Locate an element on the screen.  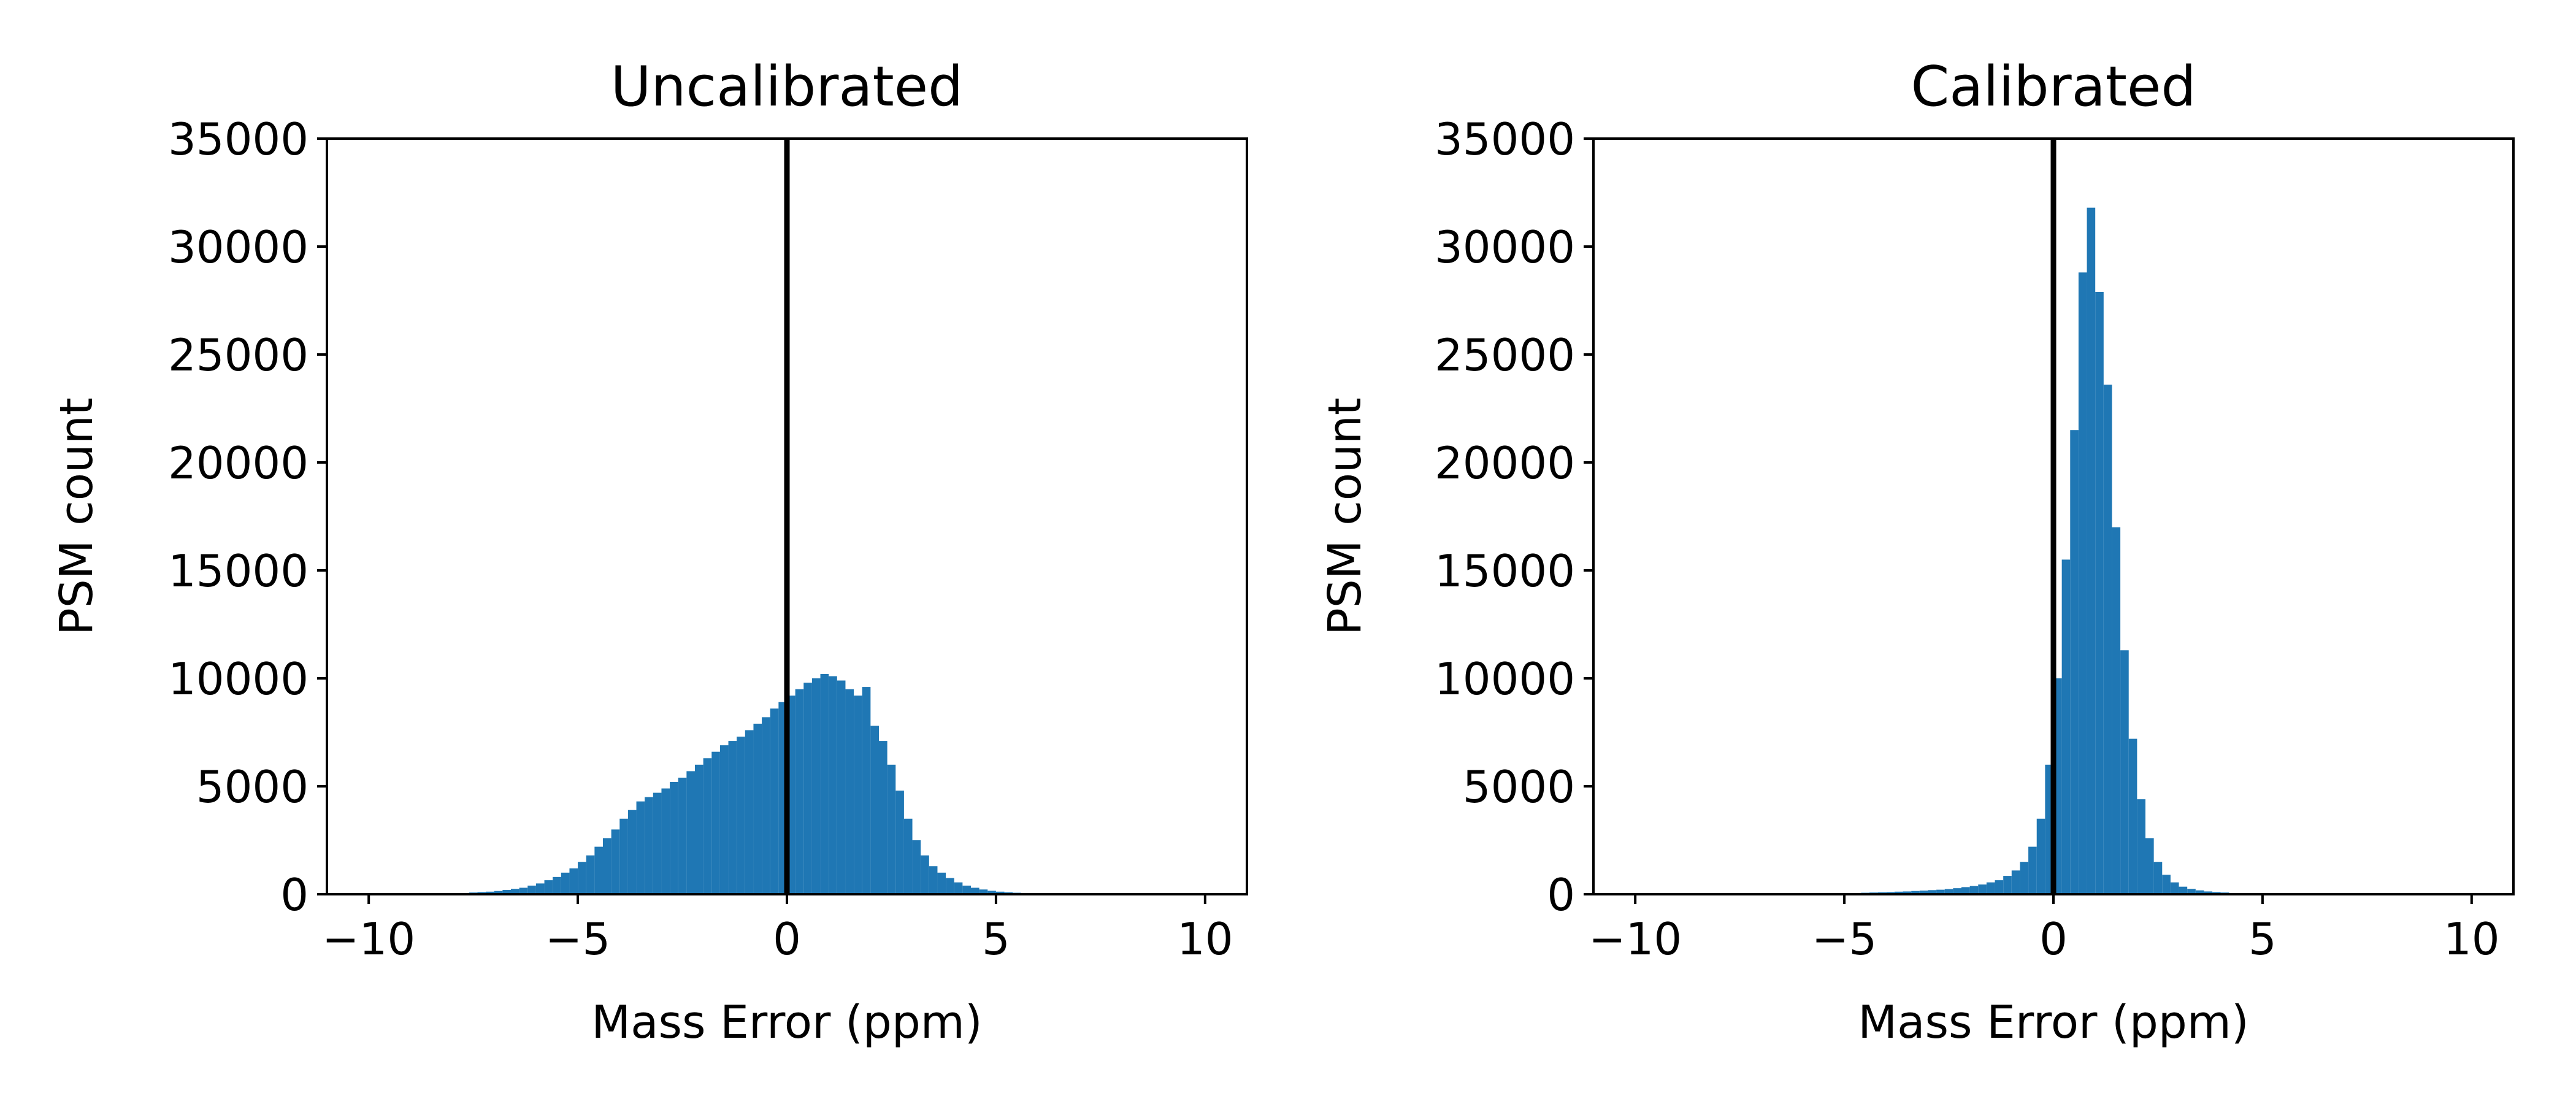
y-tick-label: 0 is located at coordinates (294, 895).